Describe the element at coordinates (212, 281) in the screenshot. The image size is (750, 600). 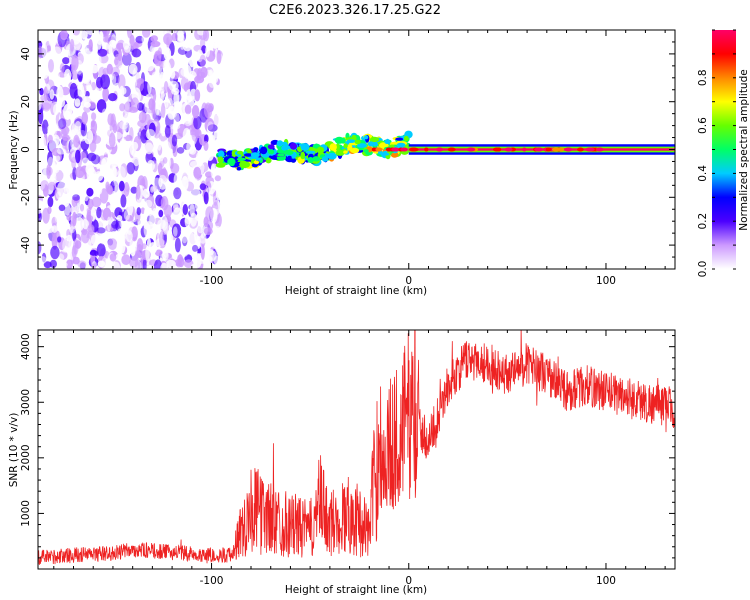
I see `heatmap-x-tick-label: -100` at that location.